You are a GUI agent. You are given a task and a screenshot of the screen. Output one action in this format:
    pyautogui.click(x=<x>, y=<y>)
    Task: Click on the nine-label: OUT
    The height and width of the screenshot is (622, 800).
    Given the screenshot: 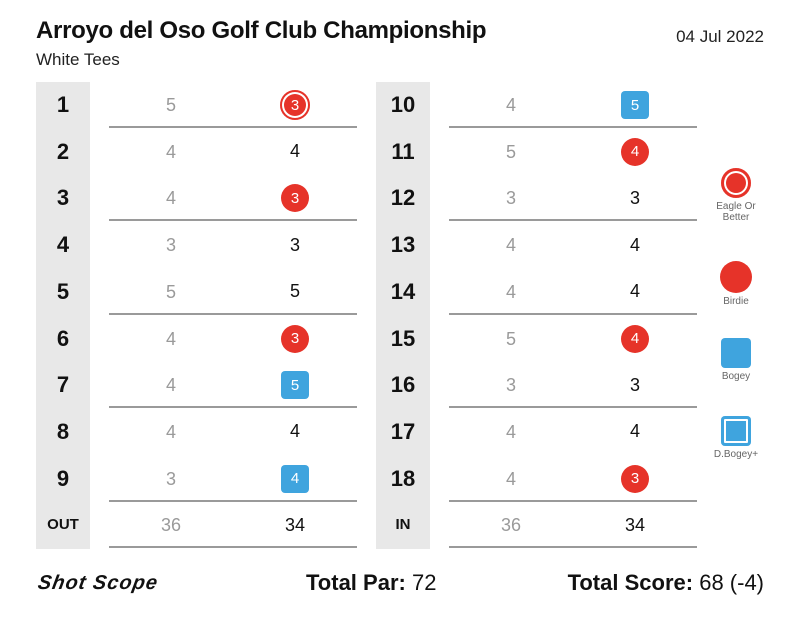 What is the action you would take?
    pyautogui.click(x=63, y=525)
    